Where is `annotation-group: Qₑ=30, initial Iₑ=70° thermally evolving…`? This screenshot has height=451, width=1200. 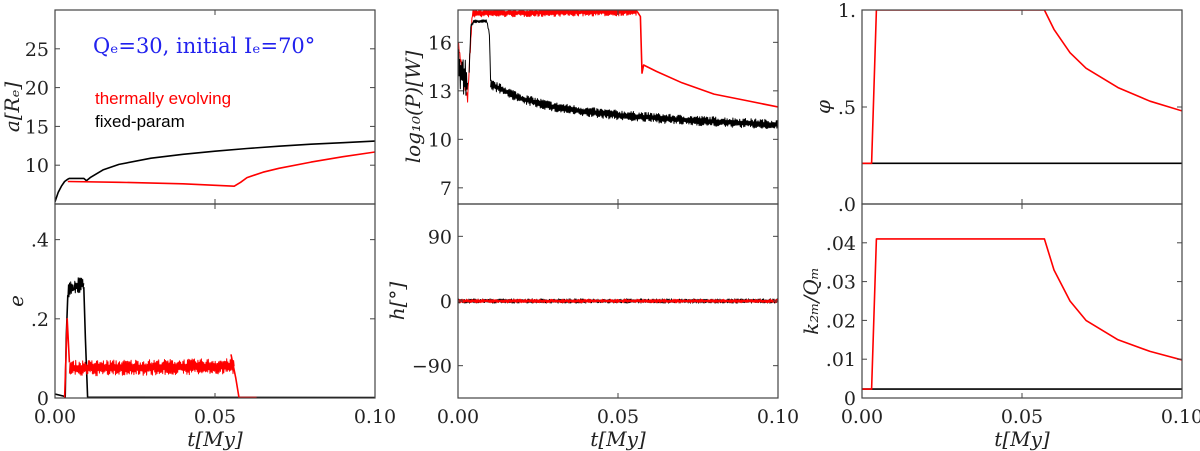 annotation-group: Qₑ=30, initial Iₑ=70° thermally evolving… is located at coordinates (204, 82).